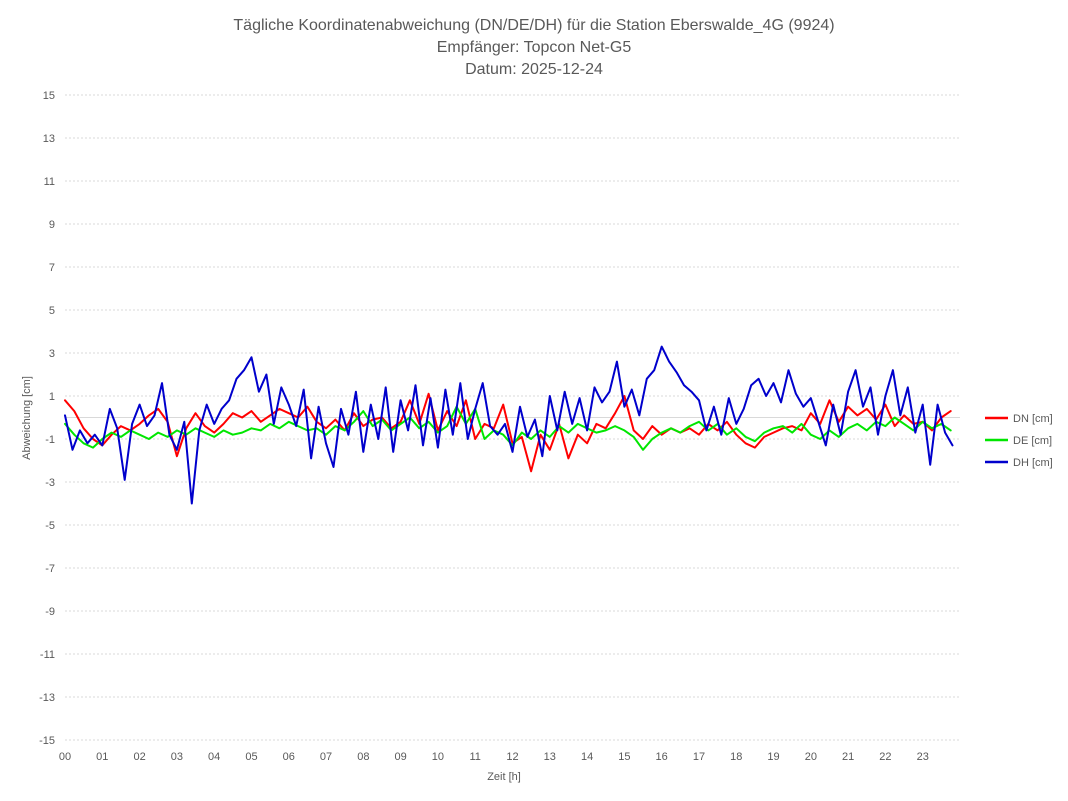  Describe the element at coordinates (923, 757) in the screenshot. I see `x-tick-label: 23` at that location.